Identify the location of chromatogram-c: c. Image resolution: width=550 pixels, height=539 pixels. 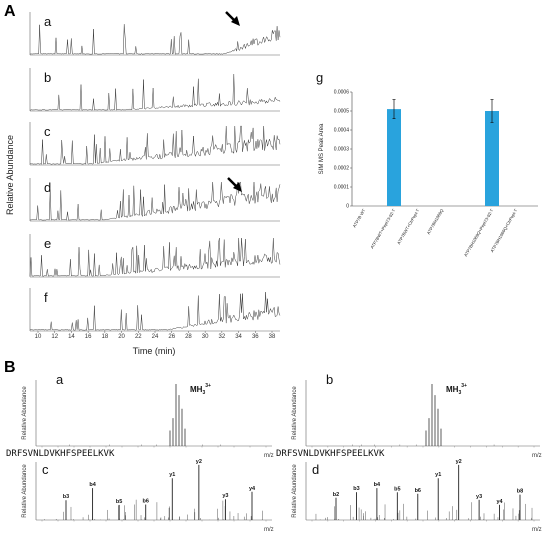
(155, 144).